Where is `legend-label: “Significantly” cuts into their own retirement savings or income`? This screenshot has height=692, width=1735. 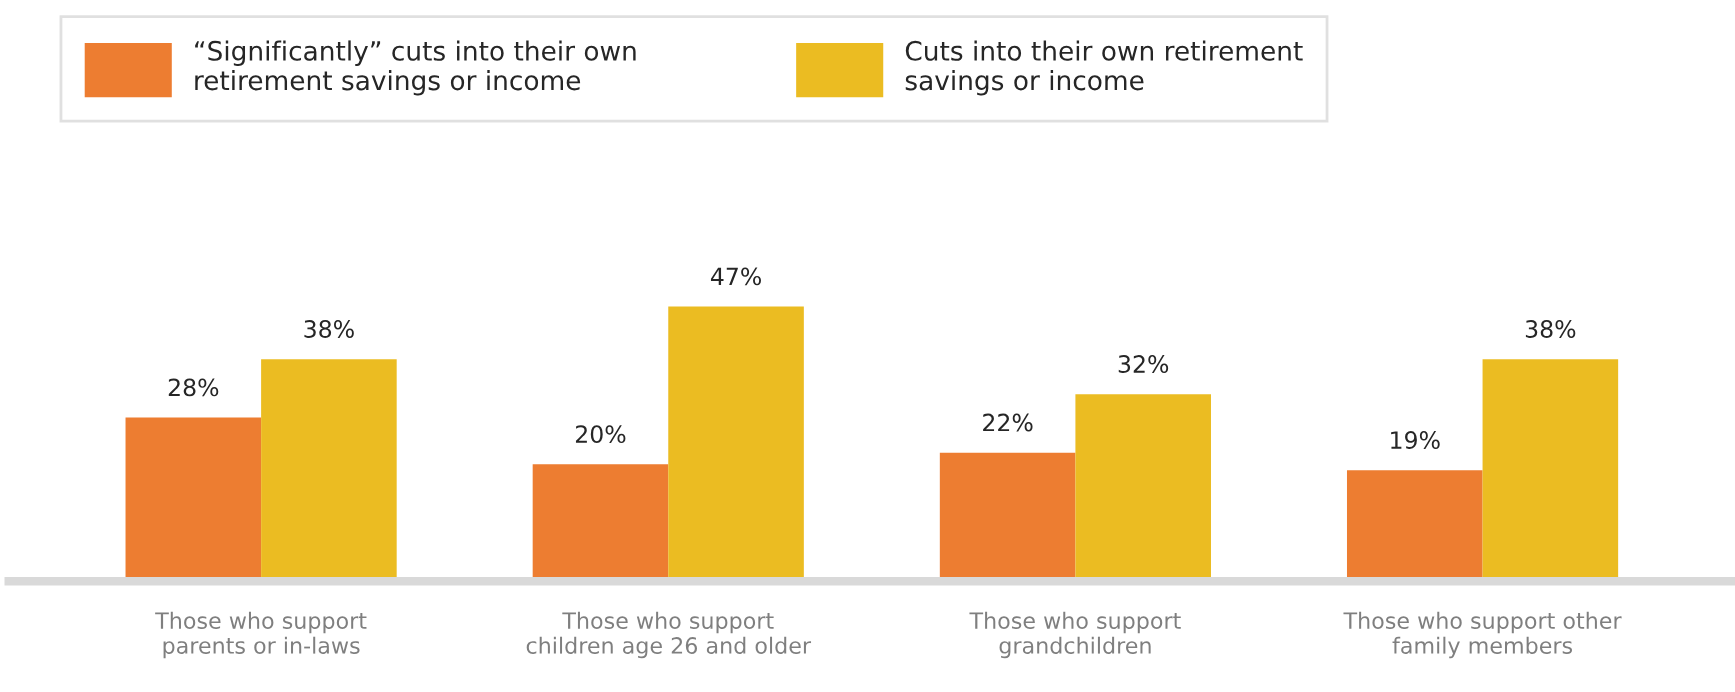 legend-label: “Significantly” cuts into their own retirement savings or income is located at coordinates (415, 68).